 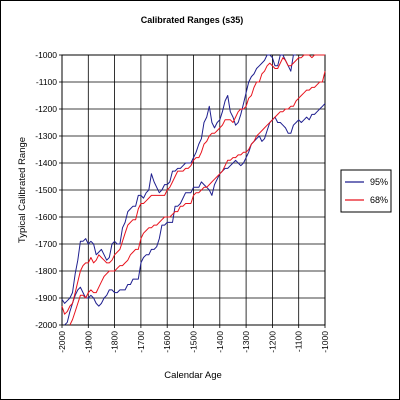 I want to click on x-tick-label: -1500, so click(x=194, y=342).